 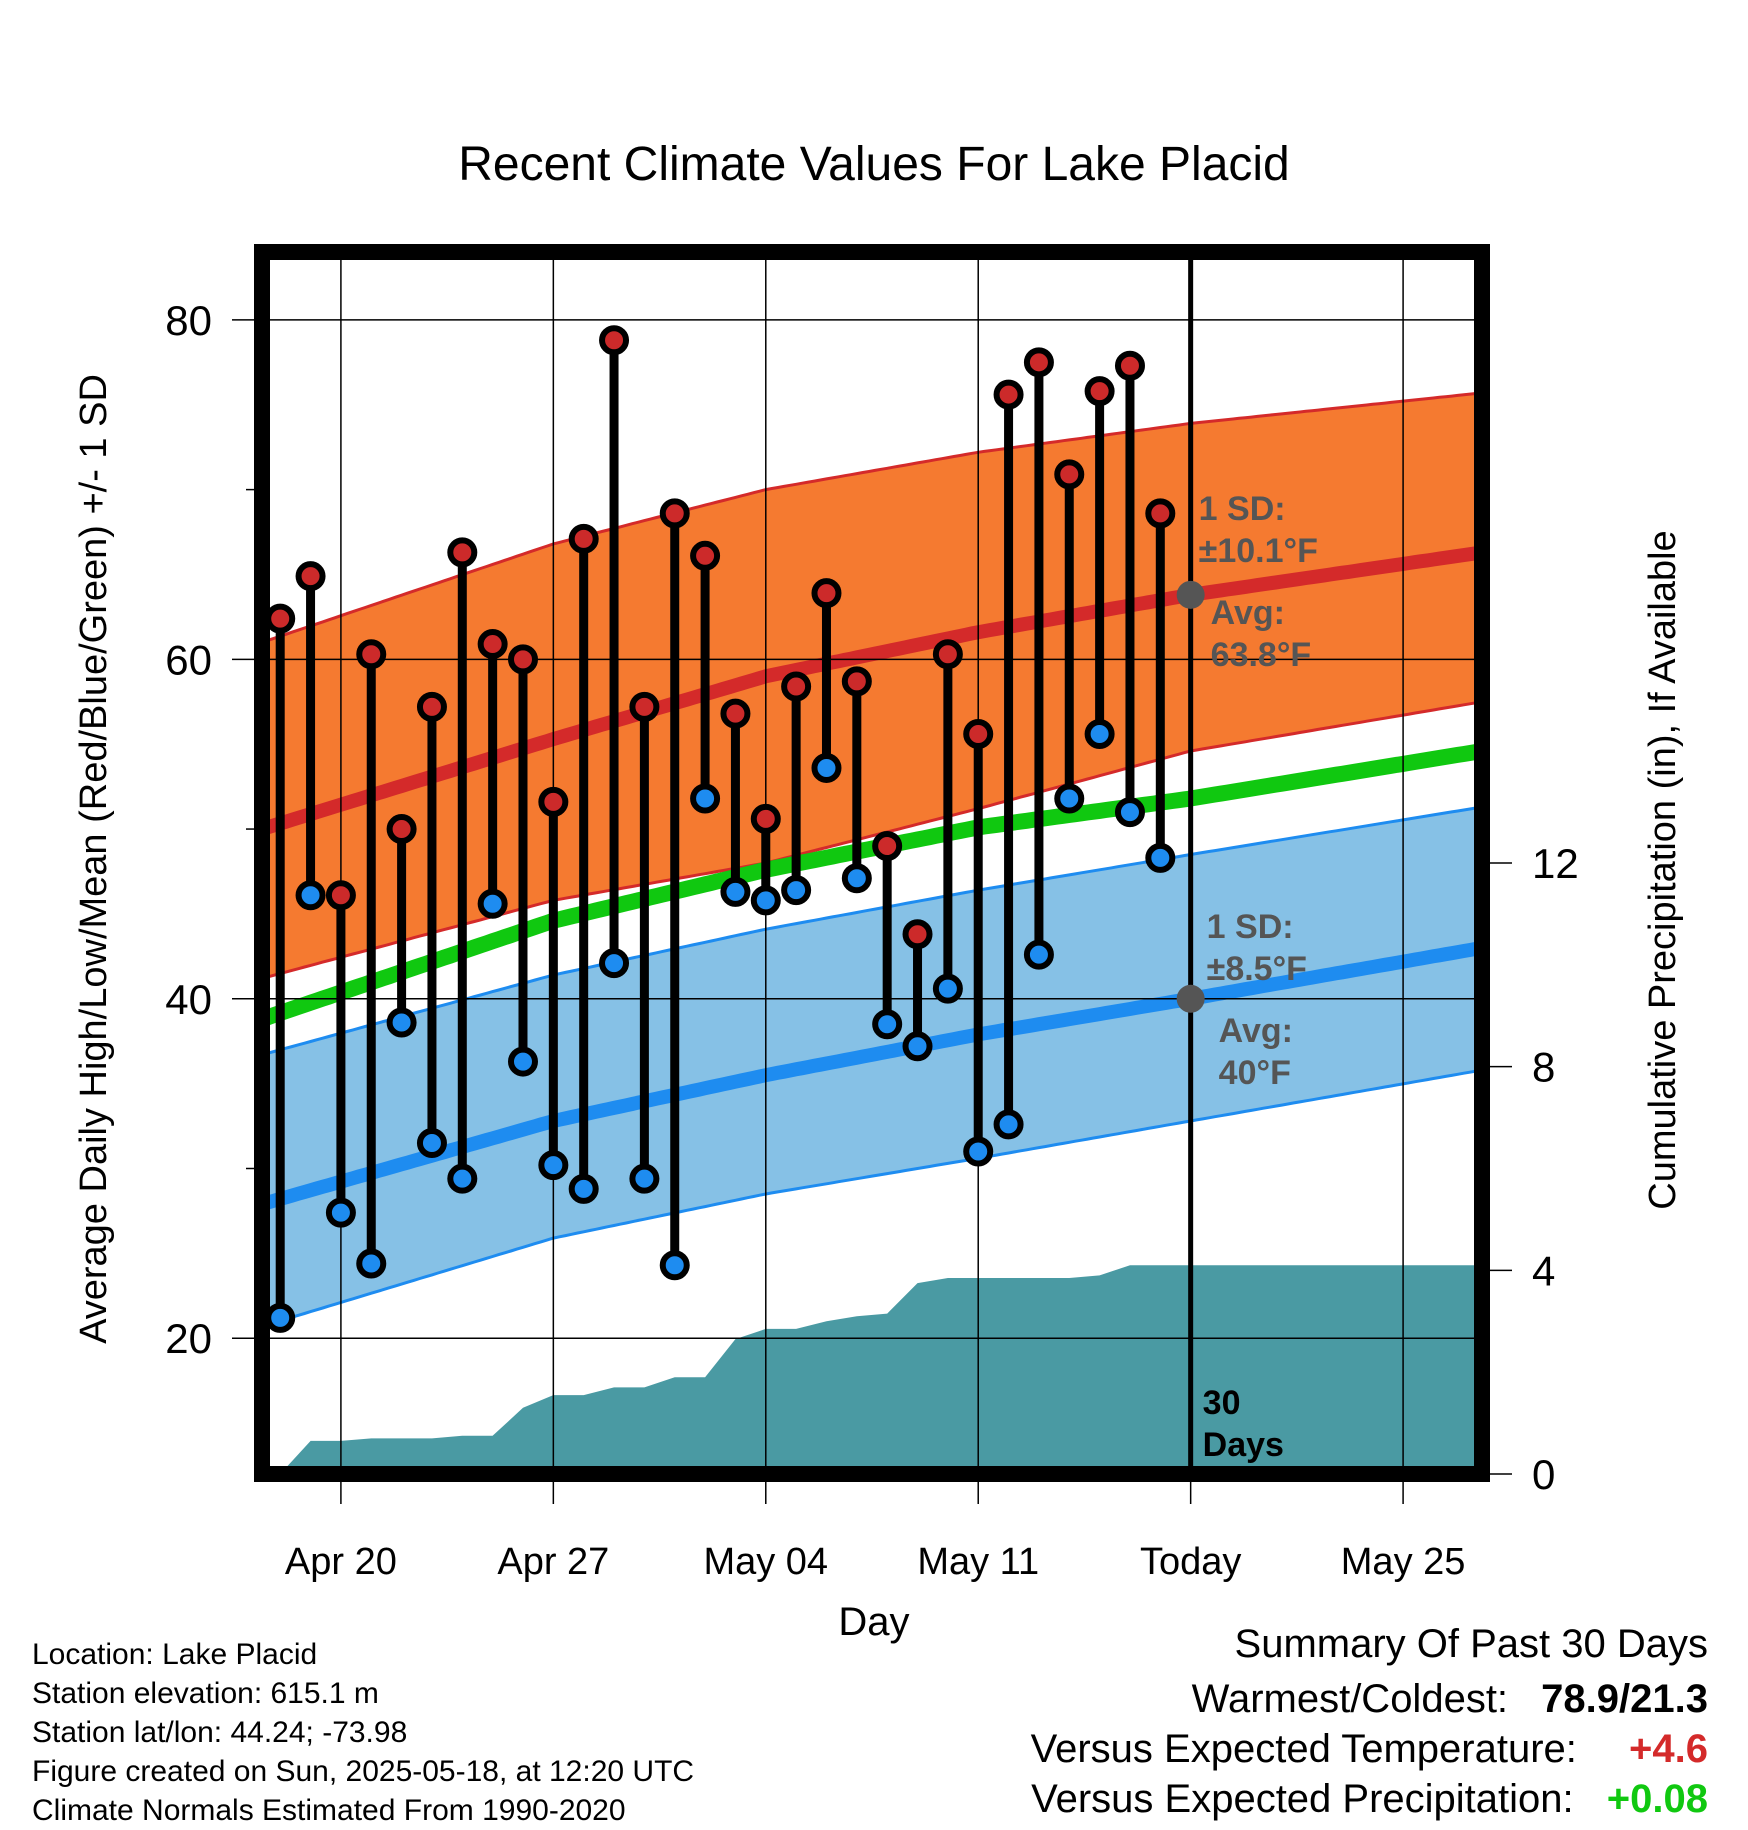 I want to click on elevation-text: Station elevation: 615.1 m, so click(x=205, y=1693).